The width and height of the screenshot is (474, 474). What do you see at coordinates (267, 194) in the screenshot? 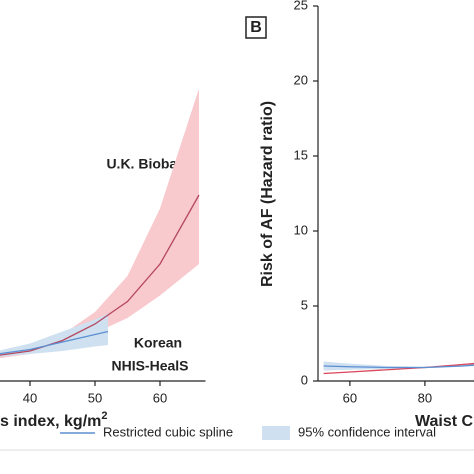
I see `y-axis-label: Risk of AF (Hazard ratio)` at bounding box center [267, 194].